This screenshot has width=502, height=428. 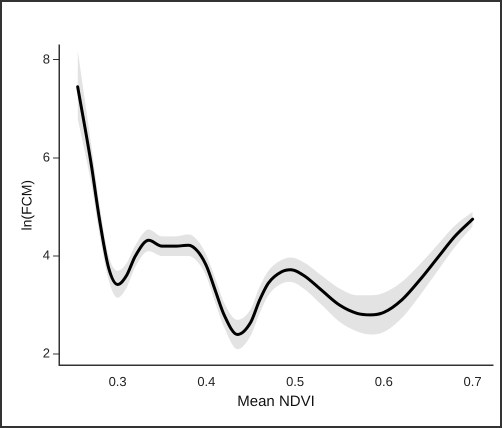 What do you see at coordinates (46, 255) in the screenshot?
I see `y-tick-label: 4` at bounding box center [46, 255].